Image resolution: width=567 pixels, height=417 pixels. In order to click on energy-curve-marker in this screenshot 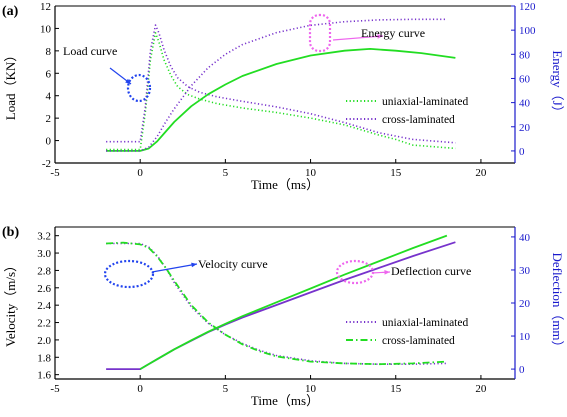, I will do `click(320, 33)`.